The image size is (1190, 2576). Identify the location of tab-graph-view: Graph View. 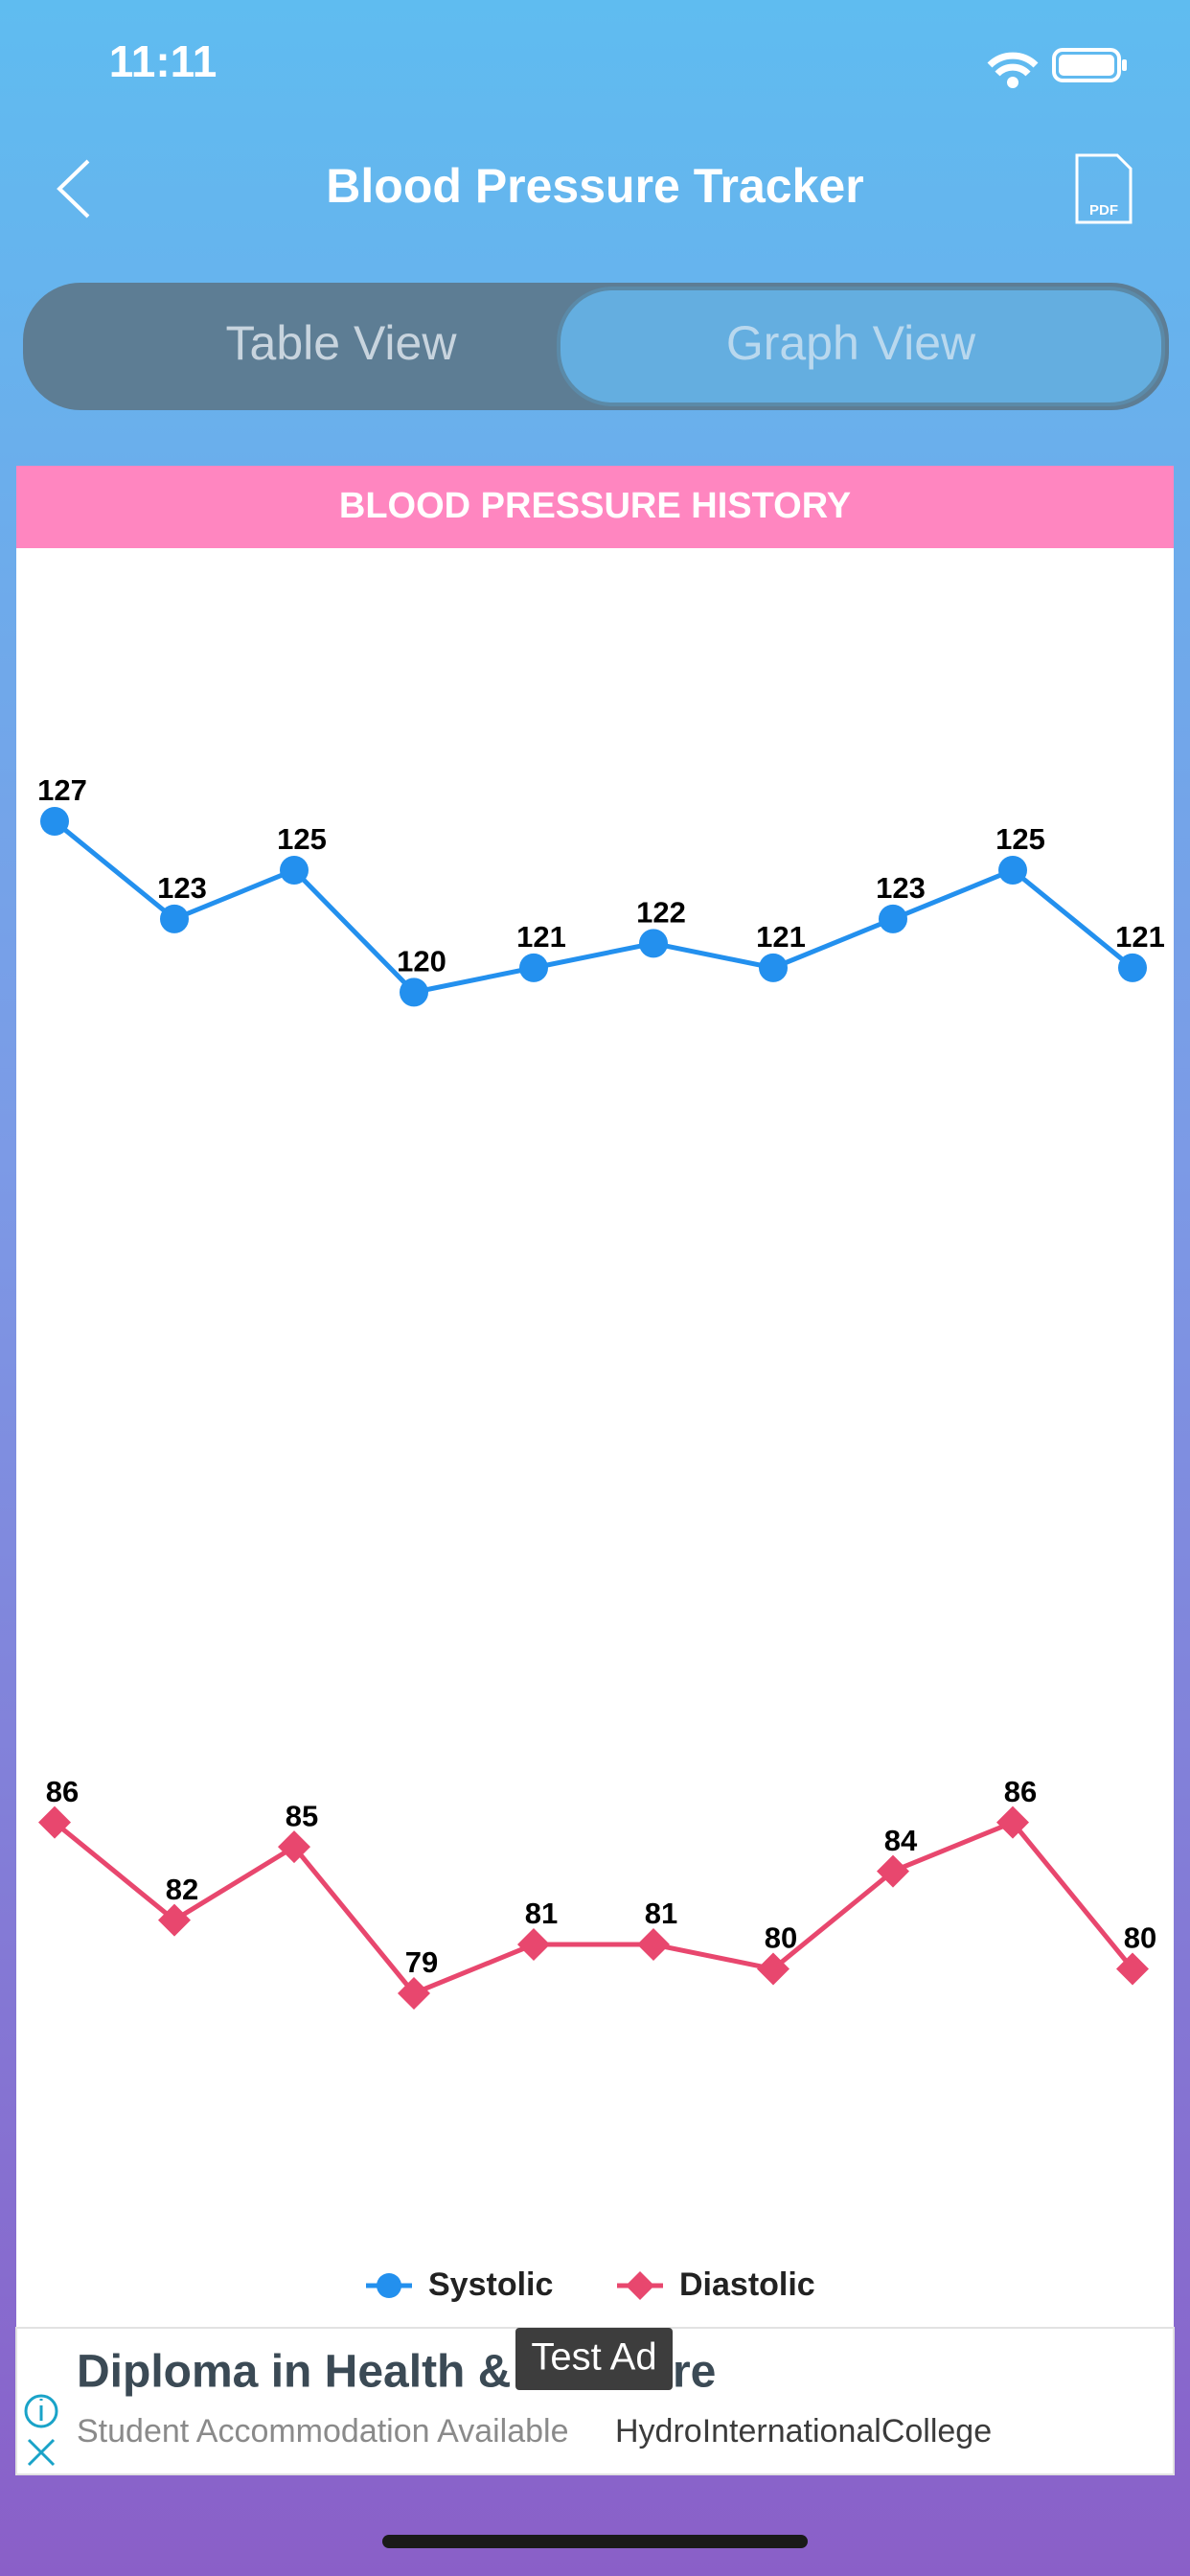
(851, 343).